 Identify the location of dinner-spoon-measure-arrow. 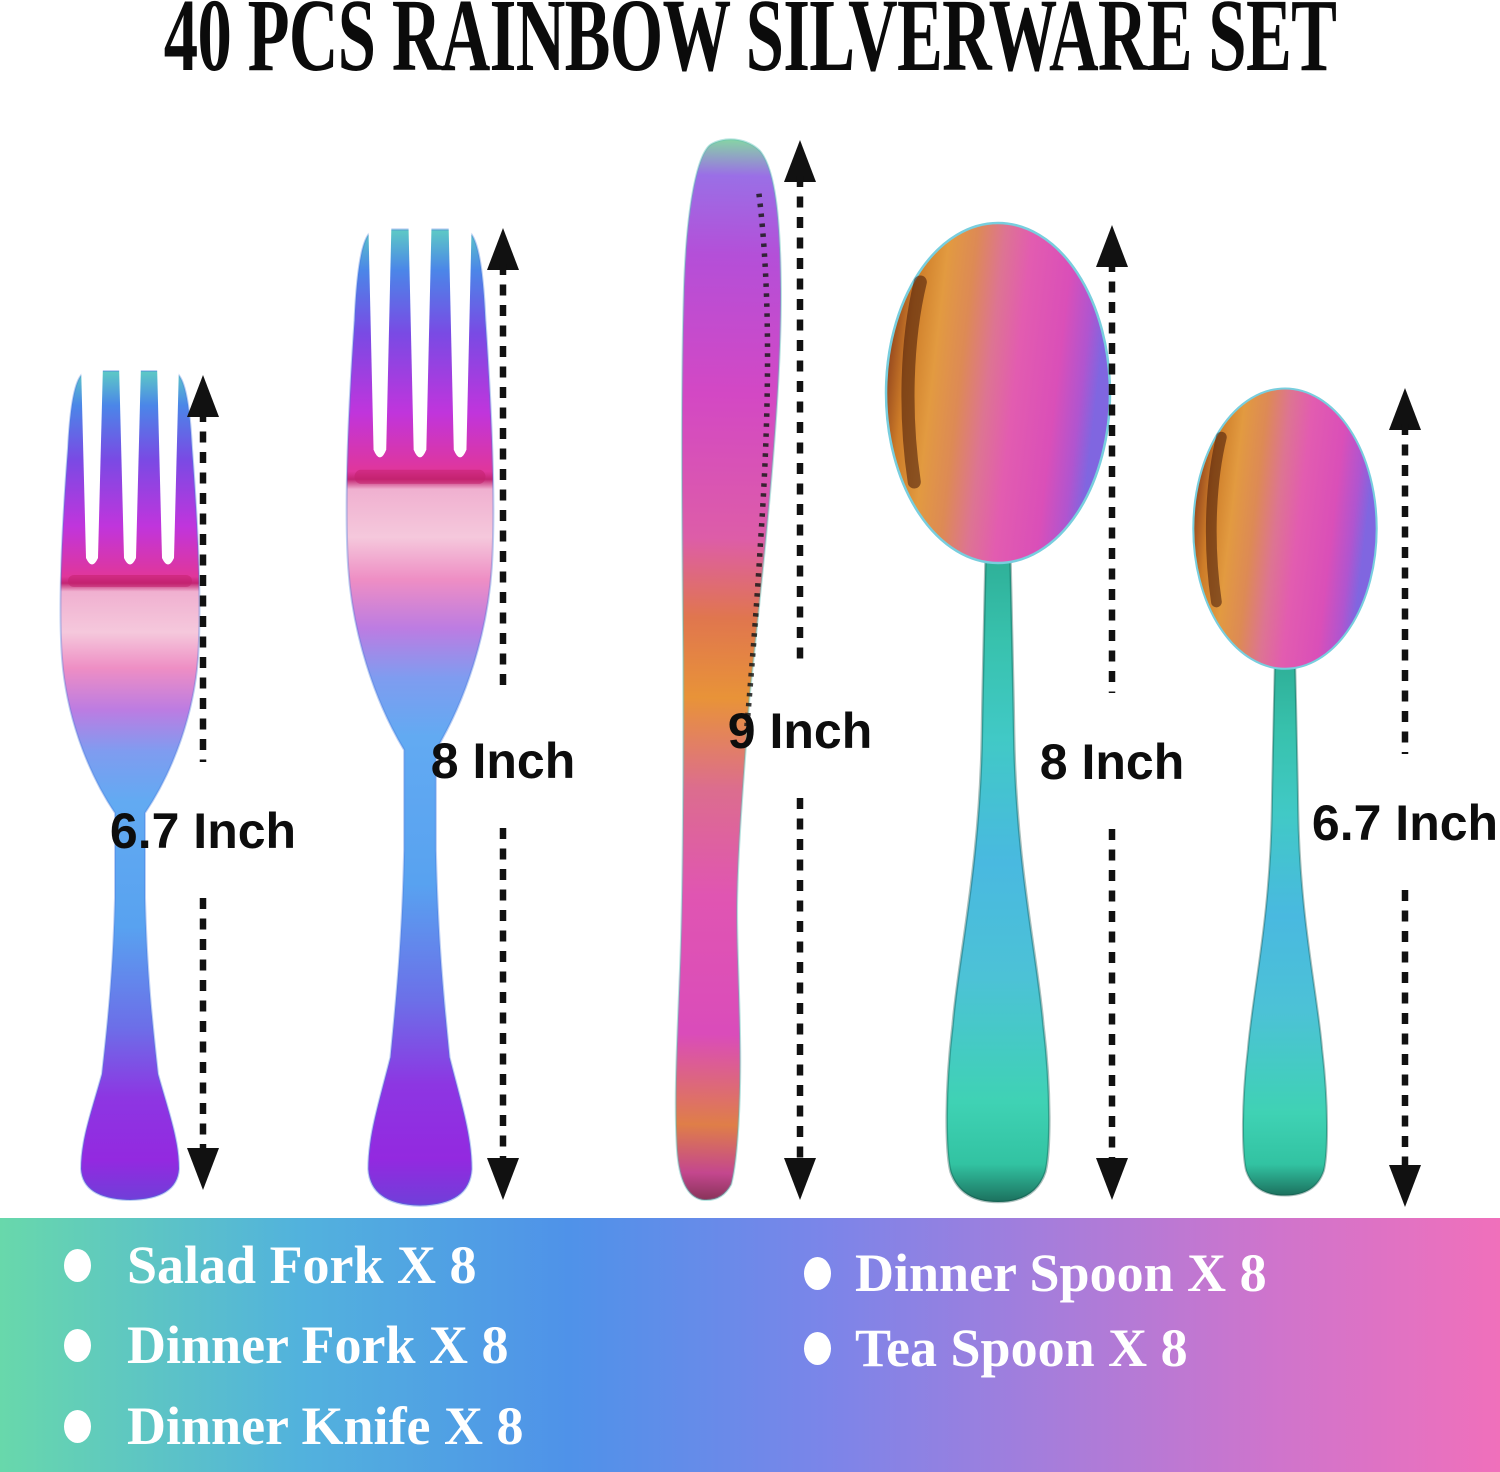
(1112, 712).